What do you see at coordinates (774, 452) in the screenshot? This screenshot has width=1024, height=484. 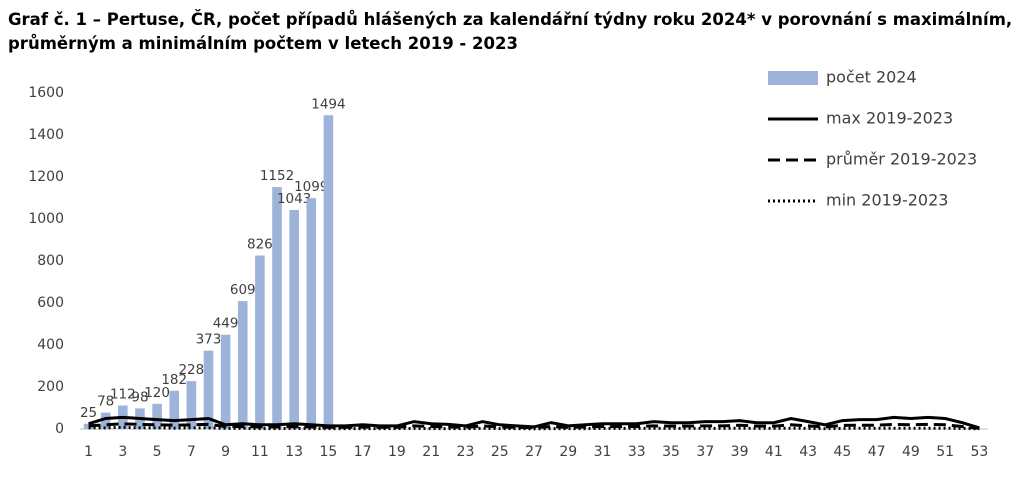 I see `x-tick-label: 41` at bounding box center [774, 452].